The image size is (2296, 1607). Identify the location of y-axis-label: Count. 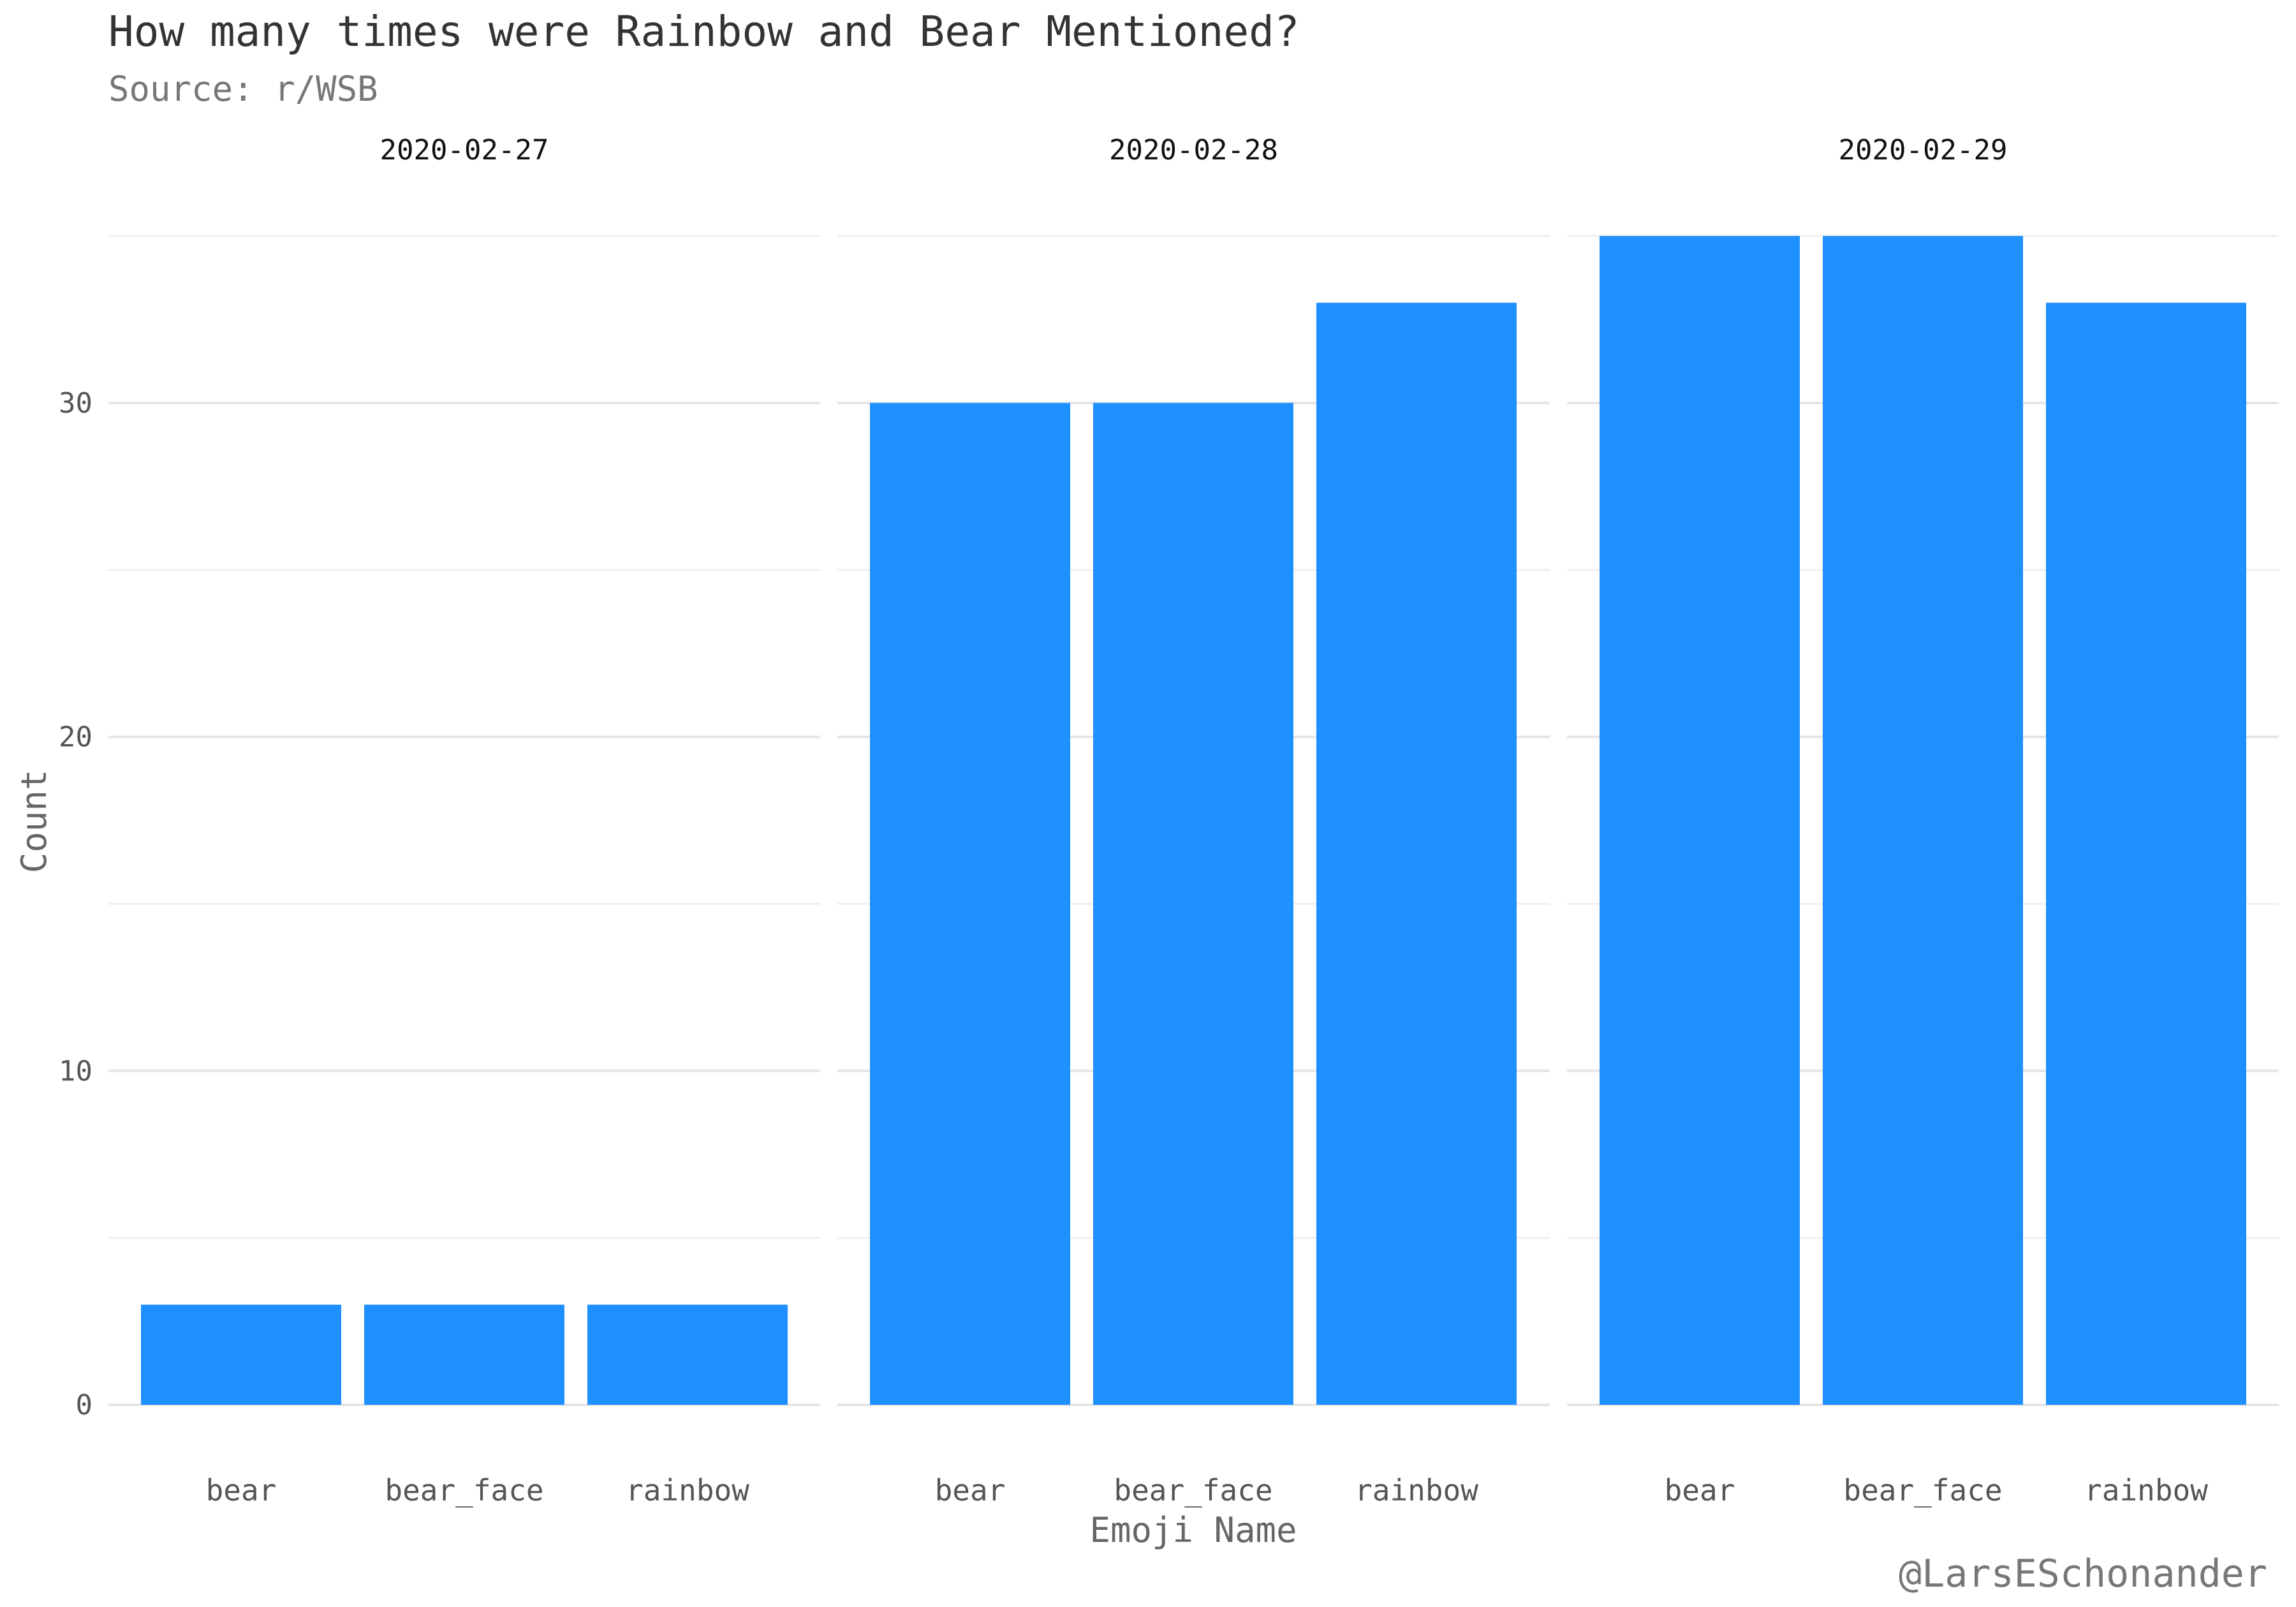
(34, 822).